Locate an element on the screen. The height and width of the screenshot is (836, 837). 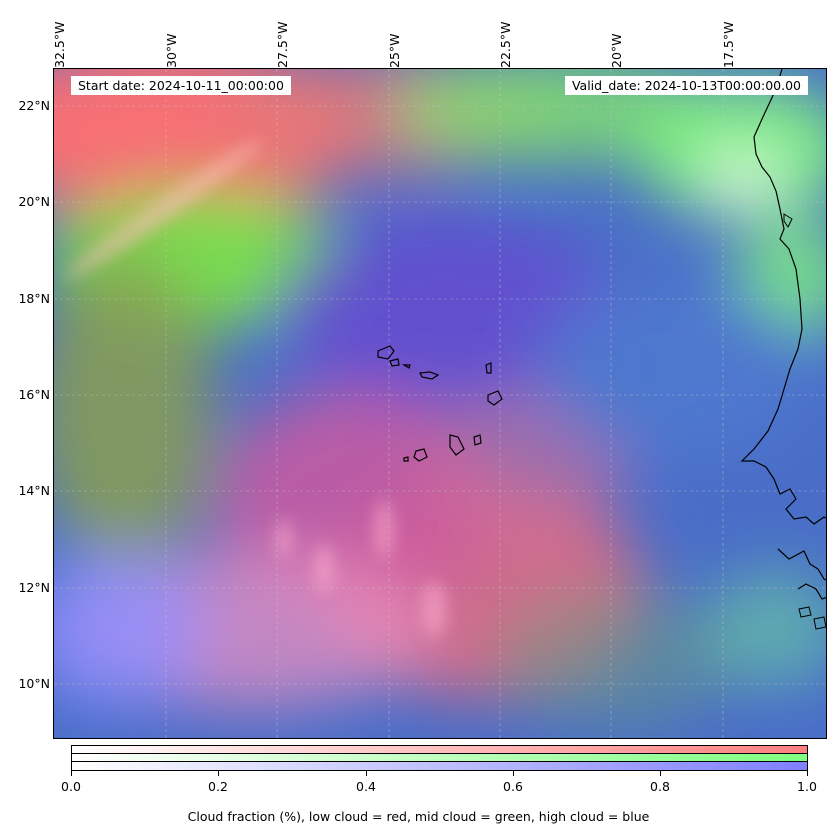
lon-tick-label: 30°W is located at coordinates (171, 50).